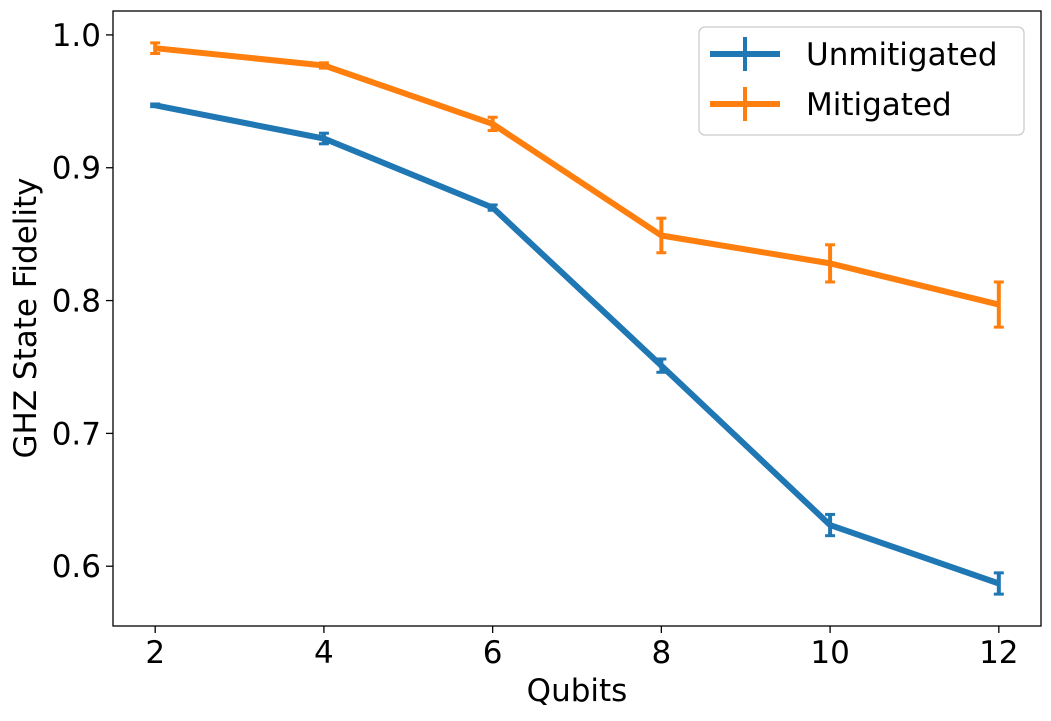 Image resolution: width=1051 pixels, height=721 pixels. I want to click on x-axis-label: Qubits, so click(577, 691).